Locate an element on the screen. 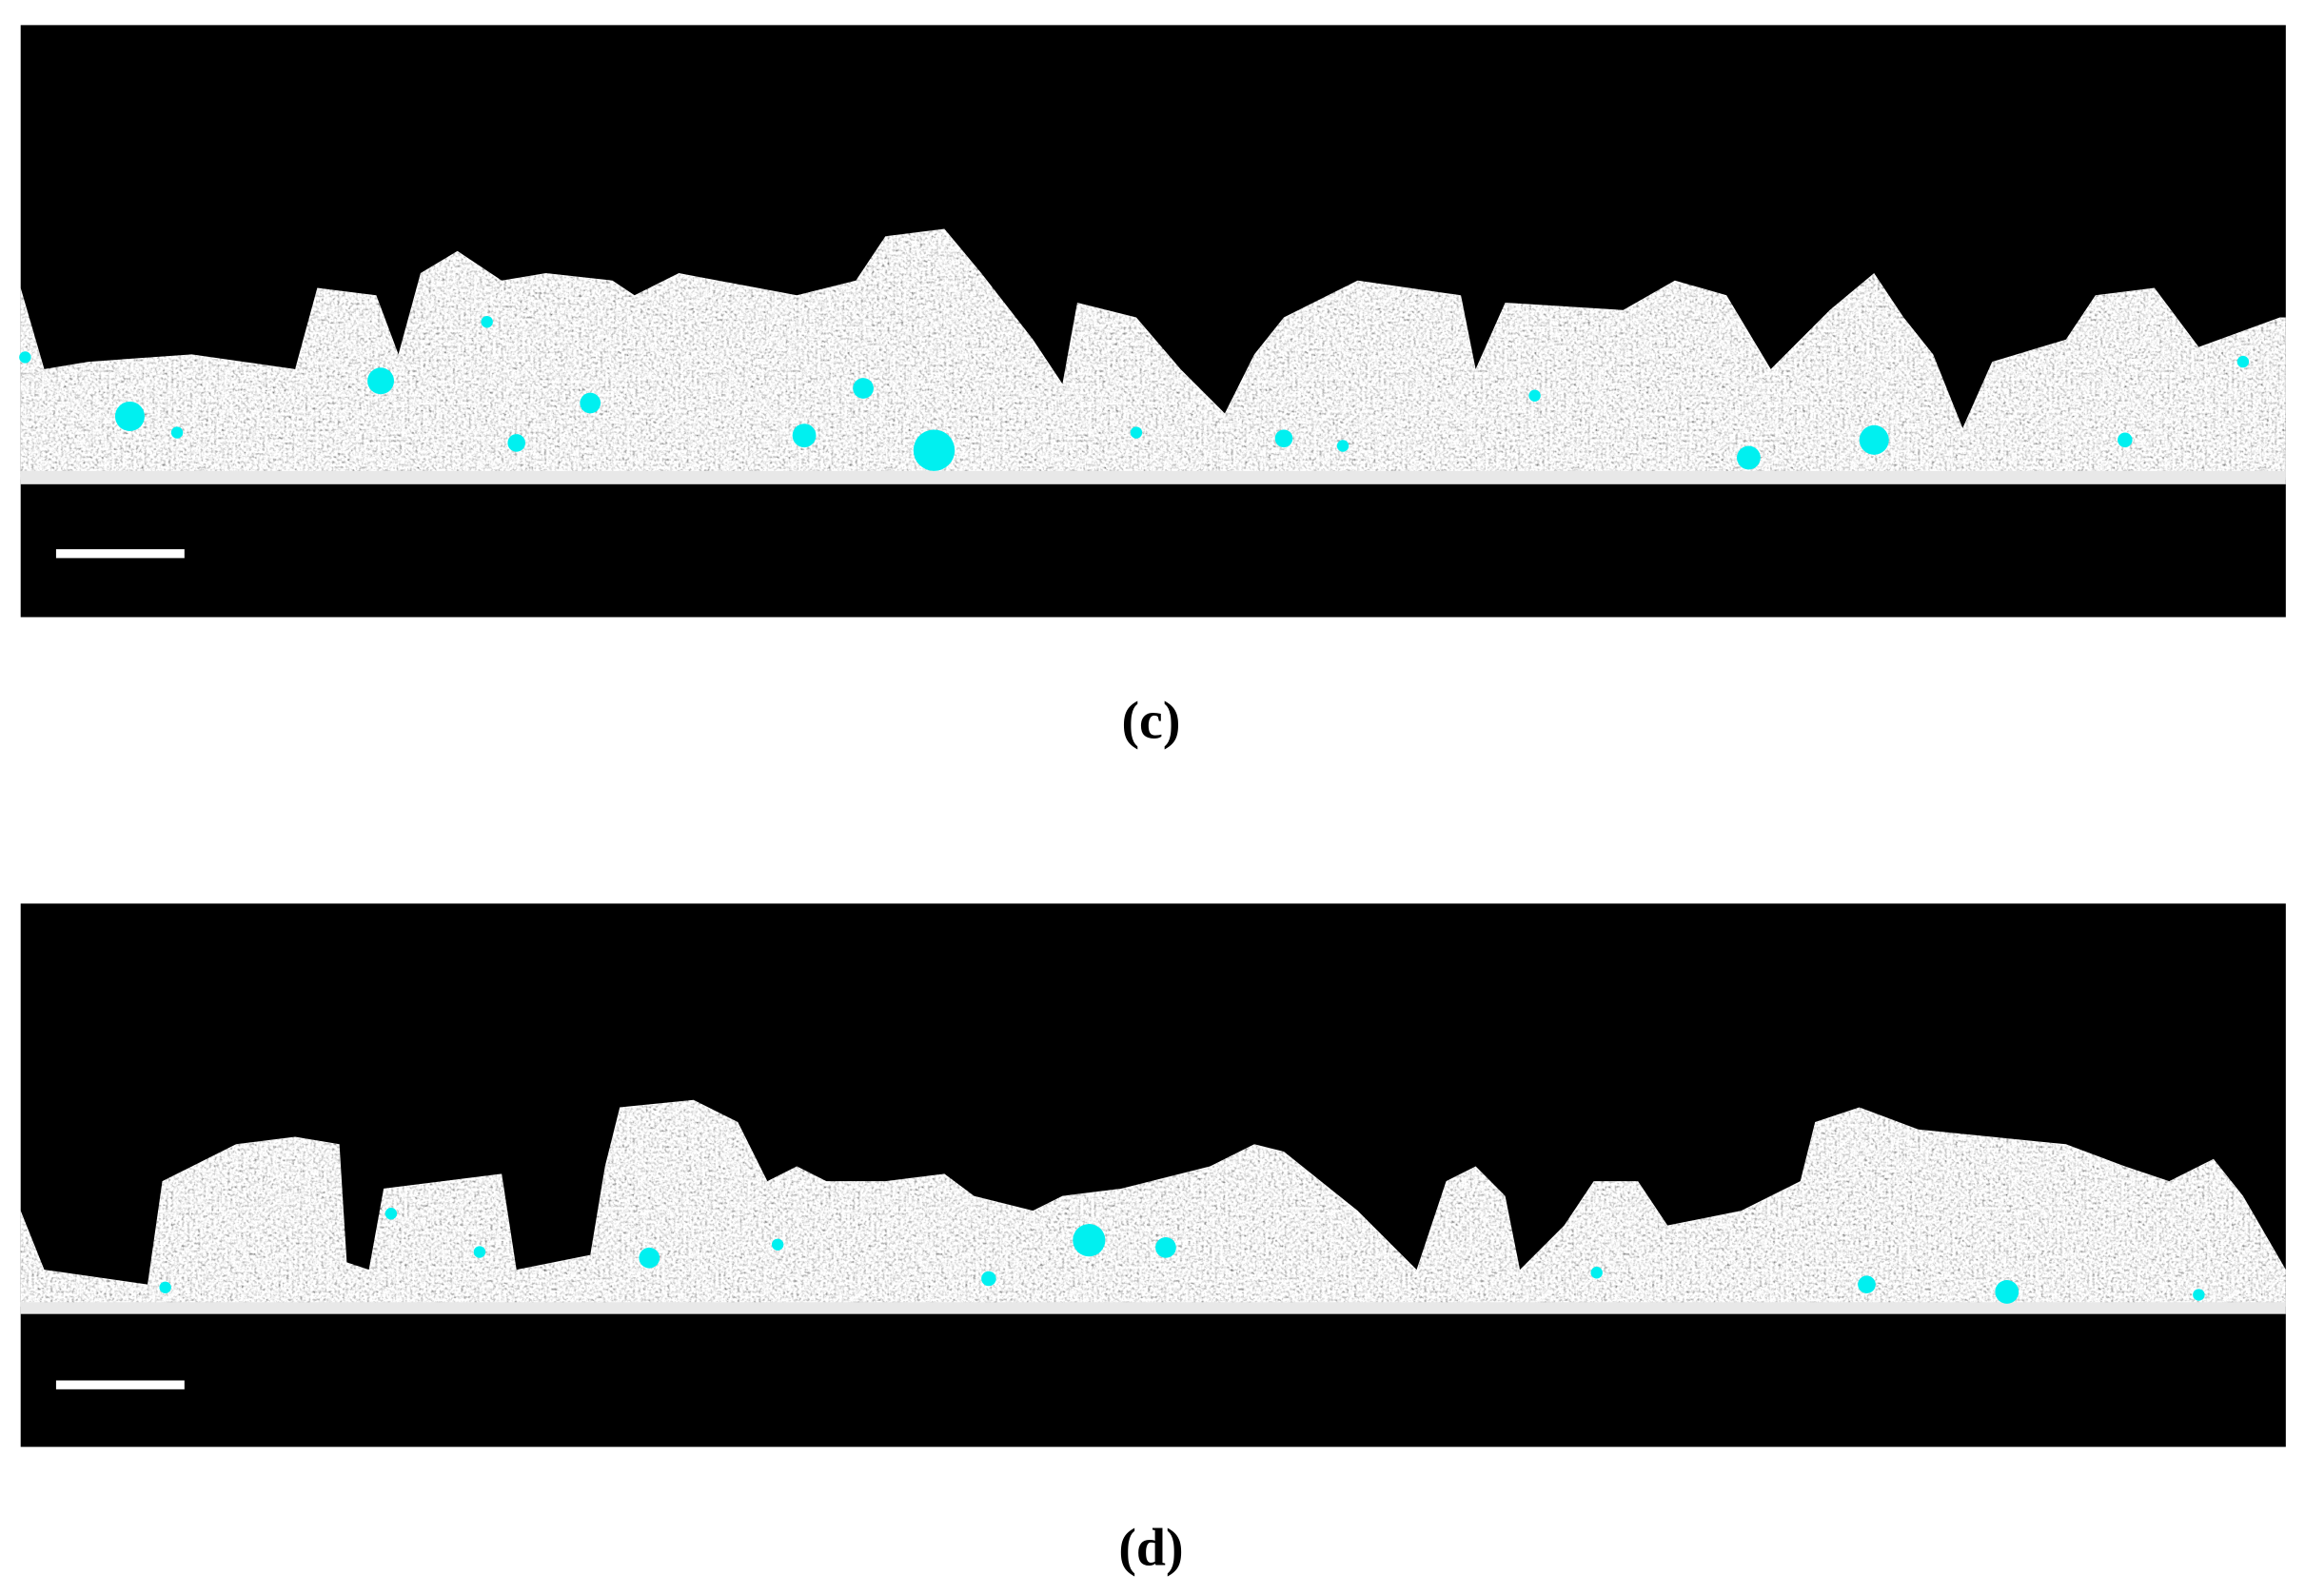  panel-label: (d) is located at coordinates (1150, 1547).